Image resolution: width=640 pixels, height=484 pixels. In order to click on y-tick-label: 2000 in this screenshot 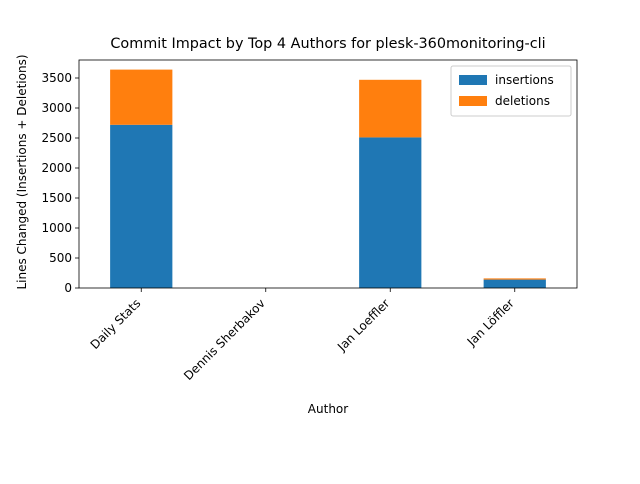, I will do `click(56, 168)`.